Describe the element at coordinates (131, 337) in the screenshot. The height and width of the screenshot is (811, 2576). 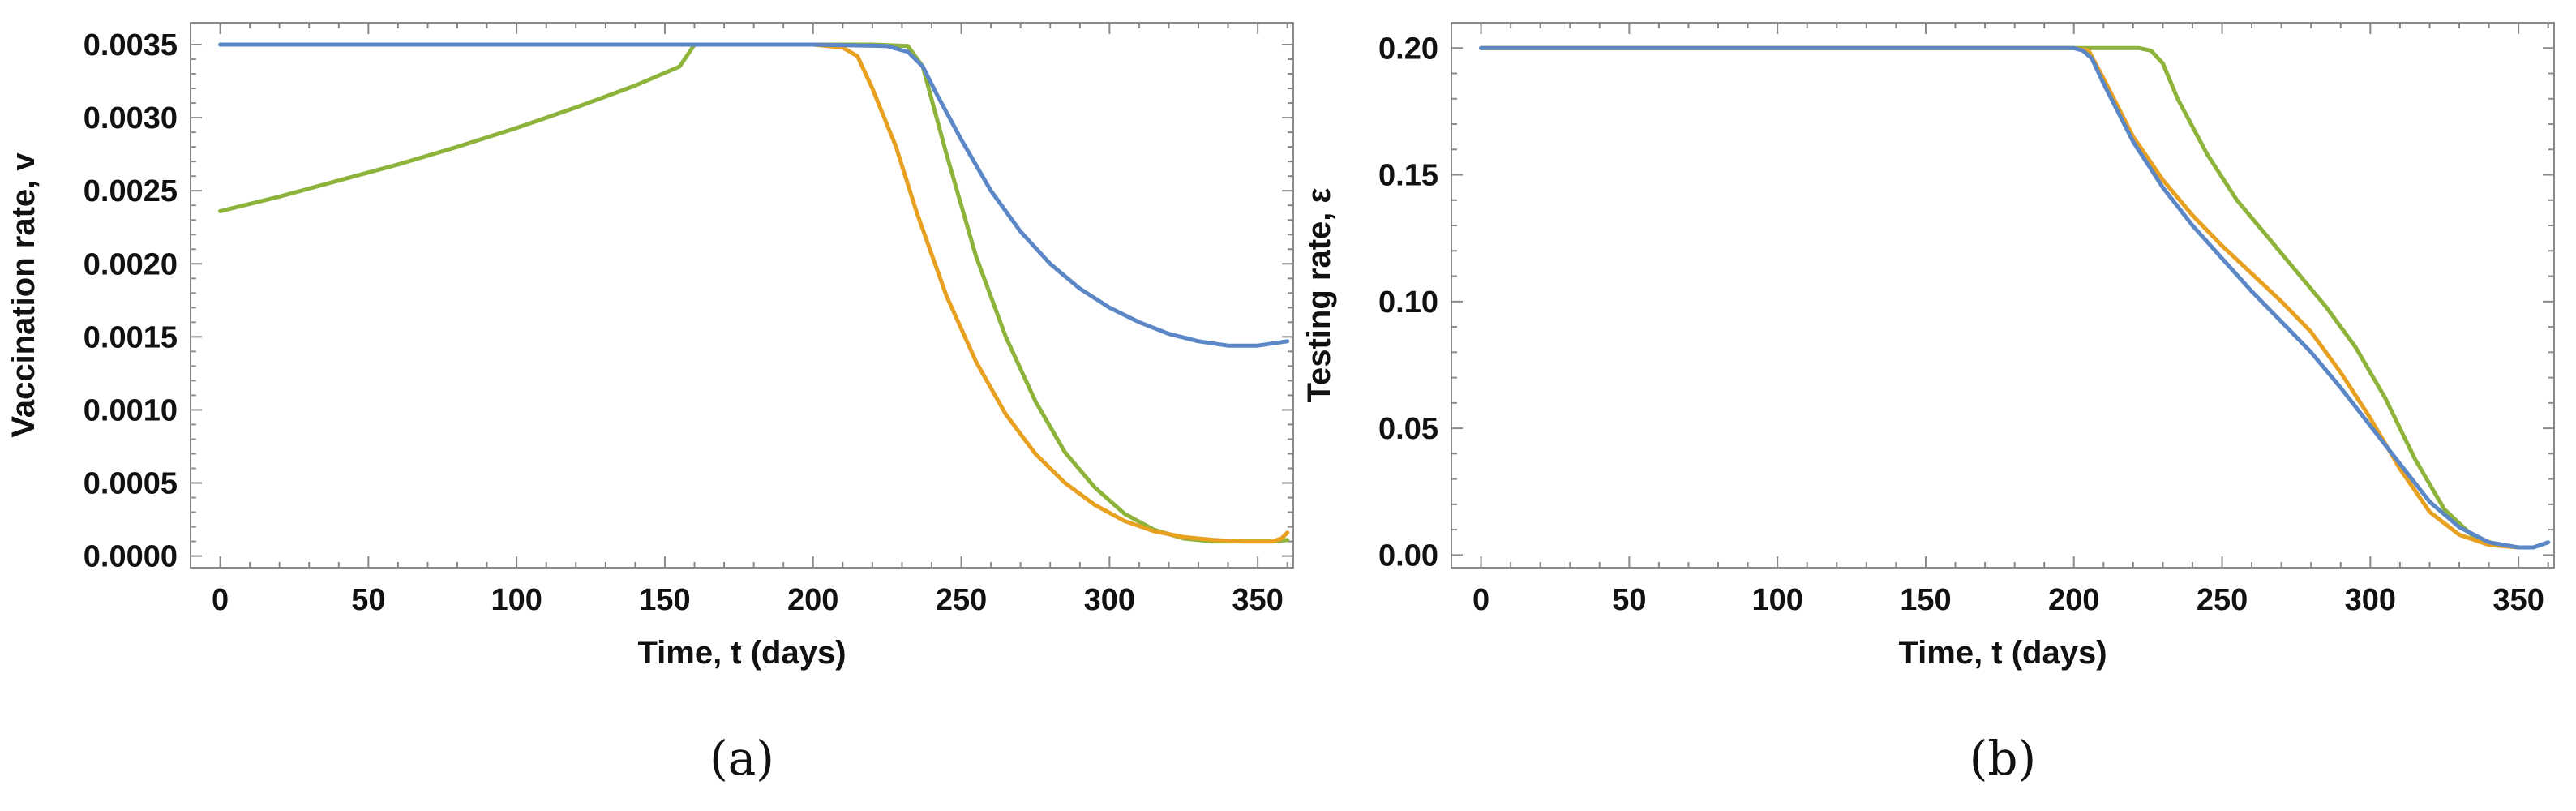
I see `y-tick-label: 0.0015` at that location.